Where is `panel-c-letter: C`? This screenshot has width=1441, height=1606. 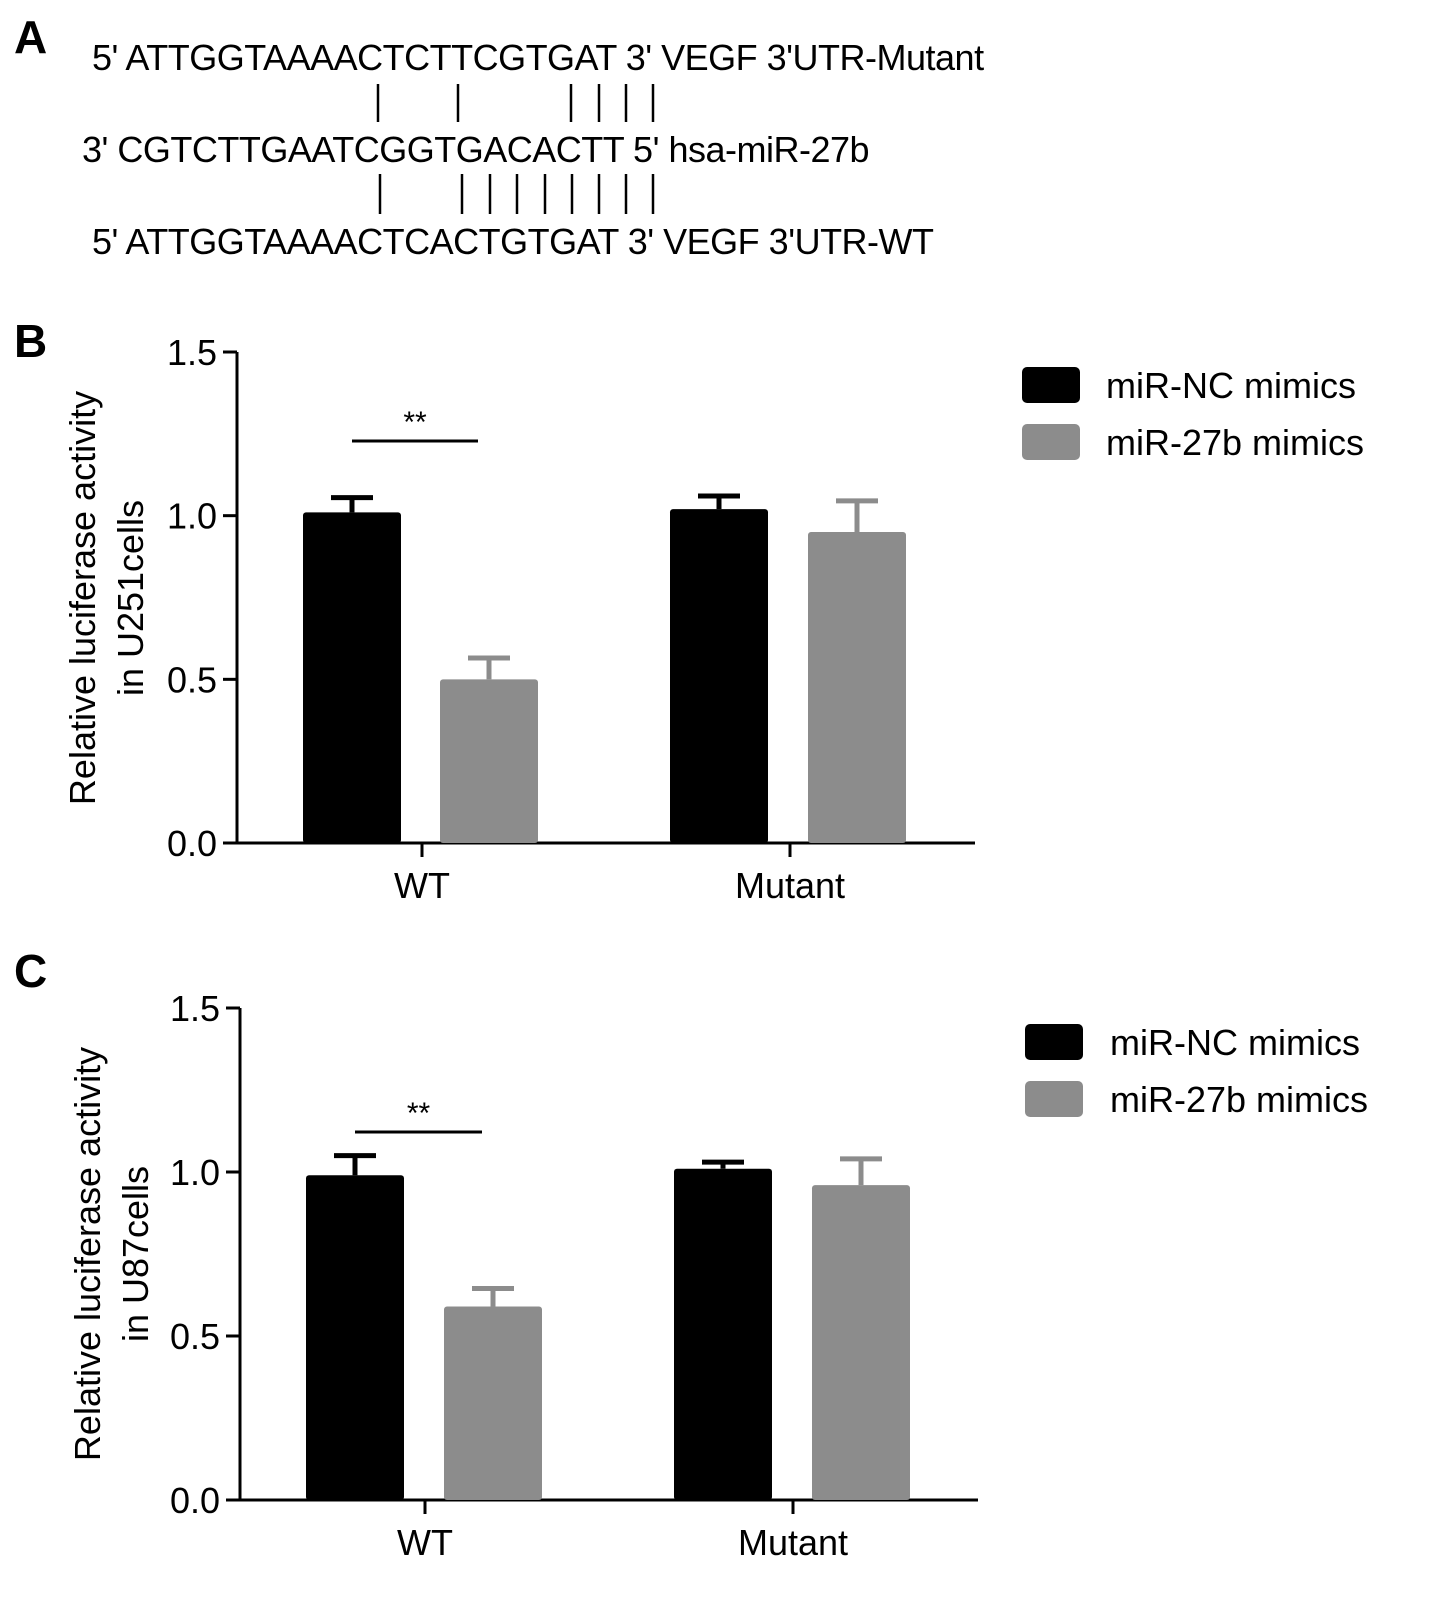
panel-c-letter: C is located at coordinates (31, 971).